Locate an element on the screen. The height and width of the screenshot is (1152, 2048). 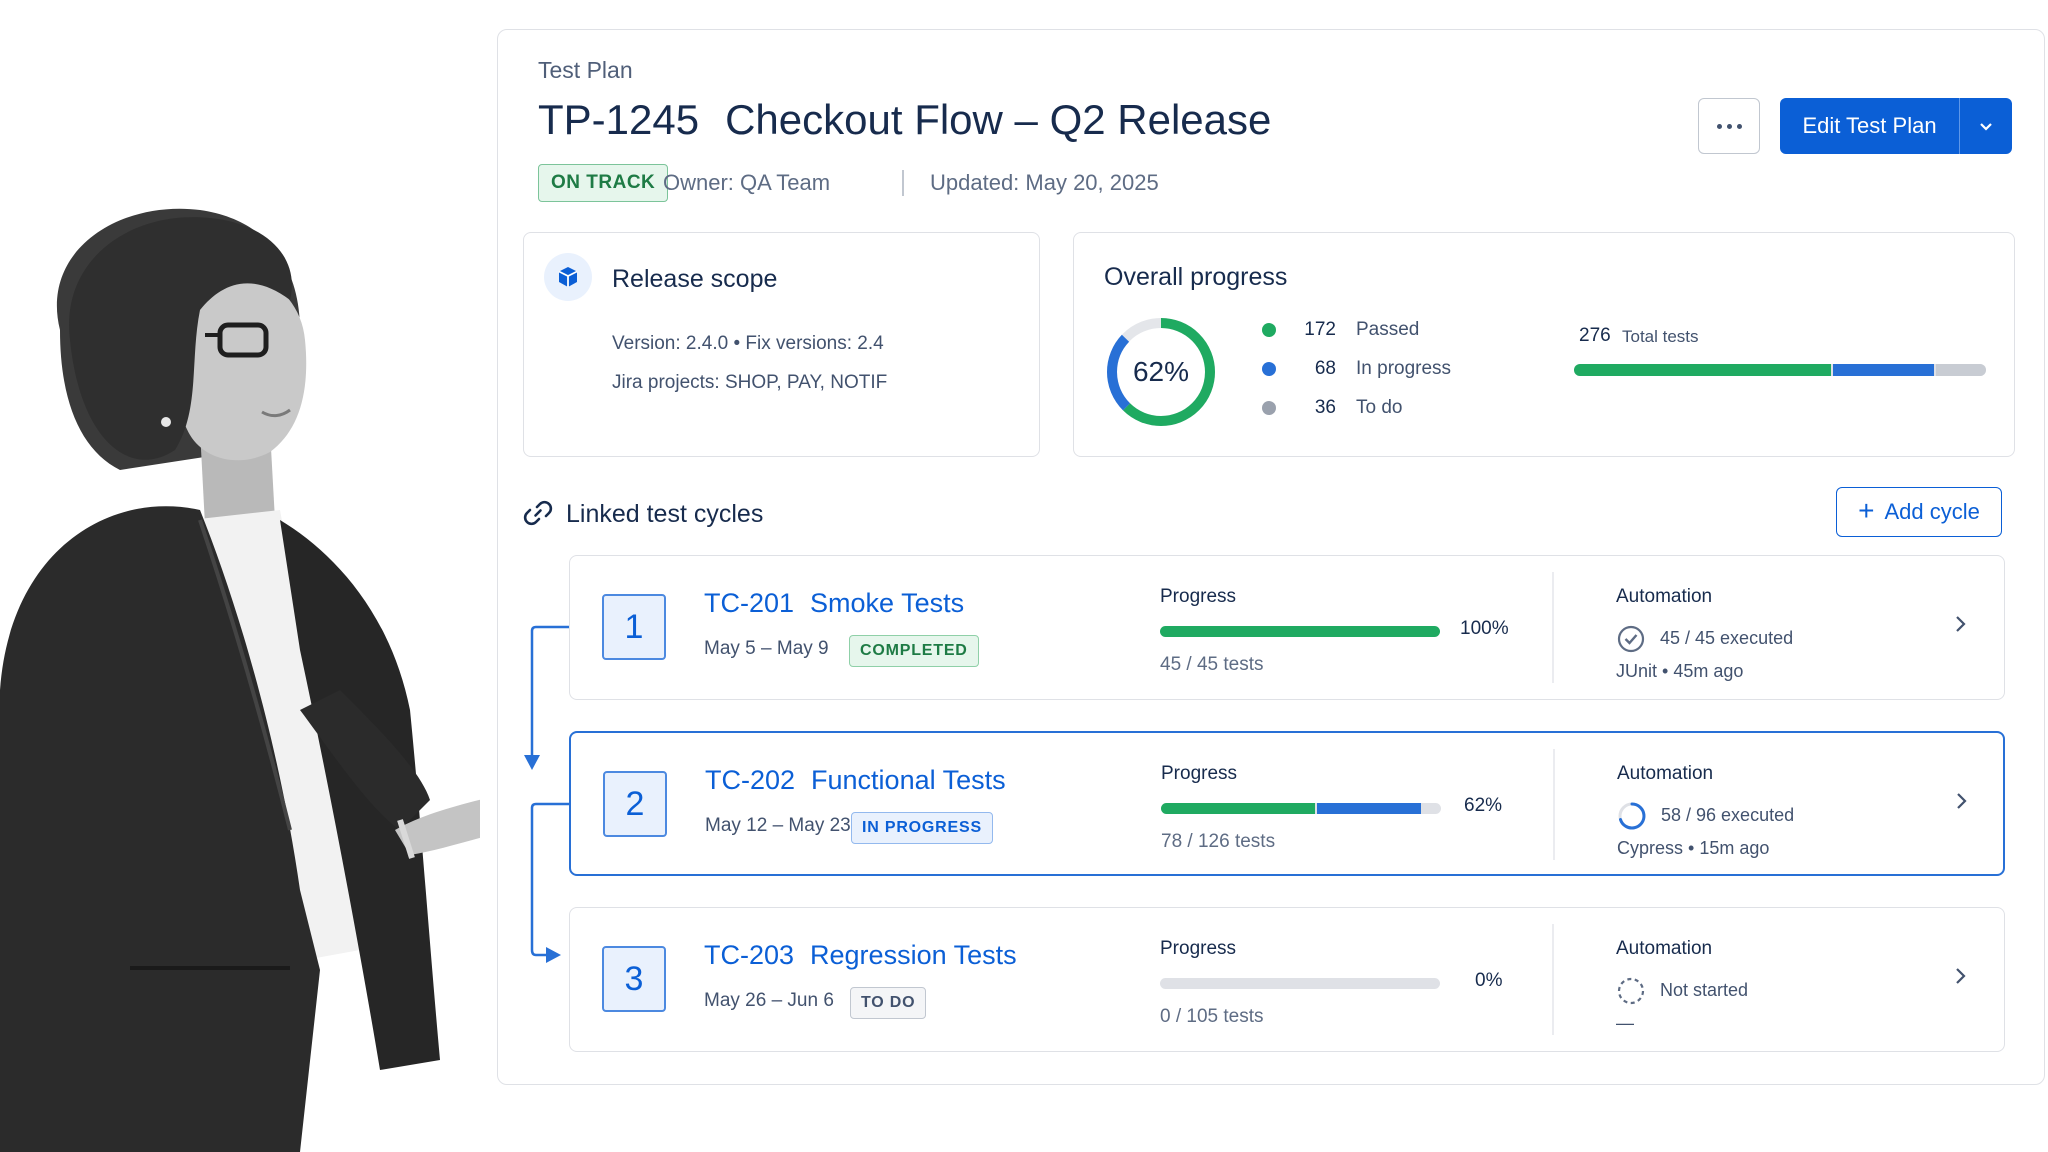
check-circle-icon is located at coordinates (1631, 639).